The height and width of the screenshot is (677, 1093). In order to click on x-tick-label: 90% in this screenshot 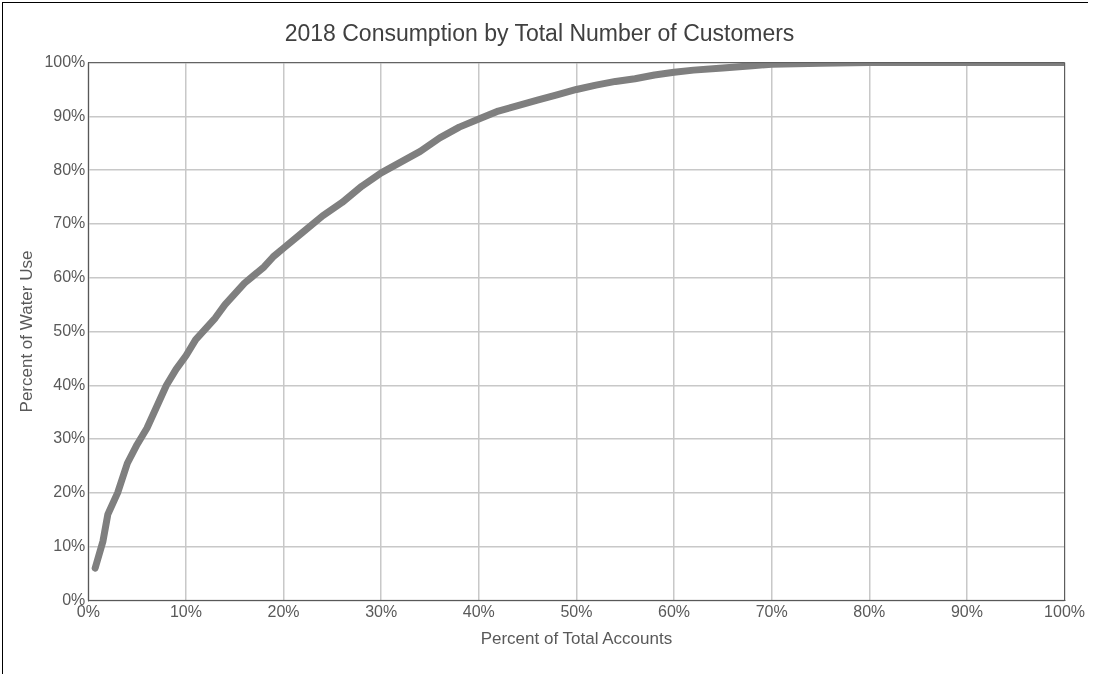, I will do `click(966, 612)`.